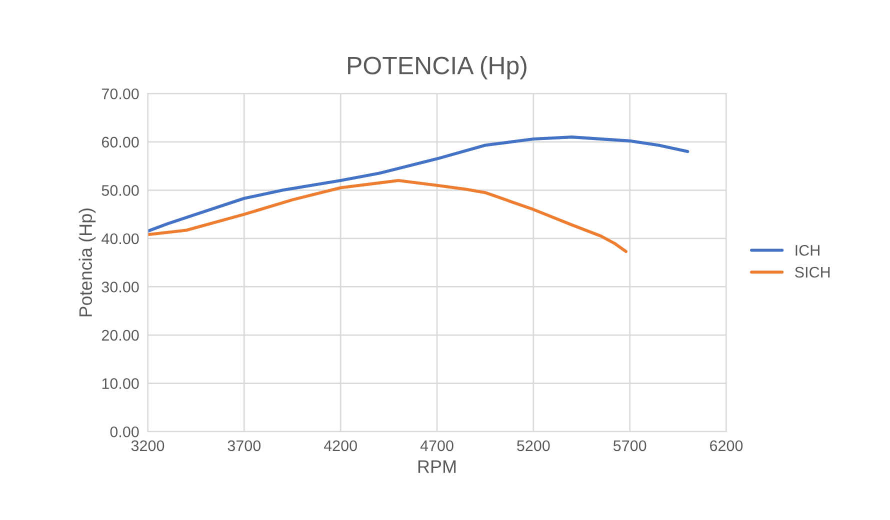 This screenshot has height=520, width=890. Describe the element at coordinates (120, 238) in the screenshot. I see `y-tick-label: 40.00` at that location.